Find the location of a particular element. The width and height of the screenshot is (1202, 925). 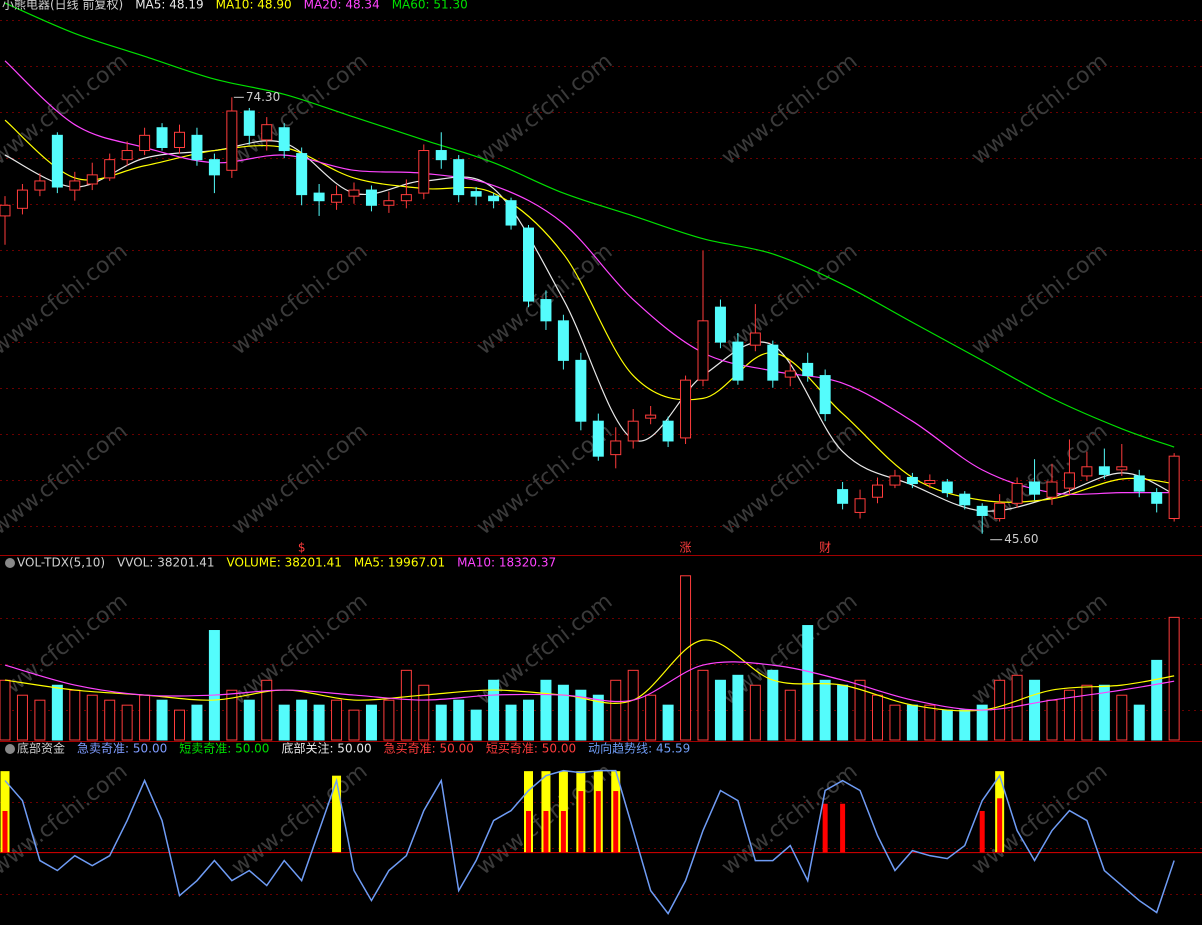

legend-label: MA60: 51.30 is located at coordinates (430, 6).